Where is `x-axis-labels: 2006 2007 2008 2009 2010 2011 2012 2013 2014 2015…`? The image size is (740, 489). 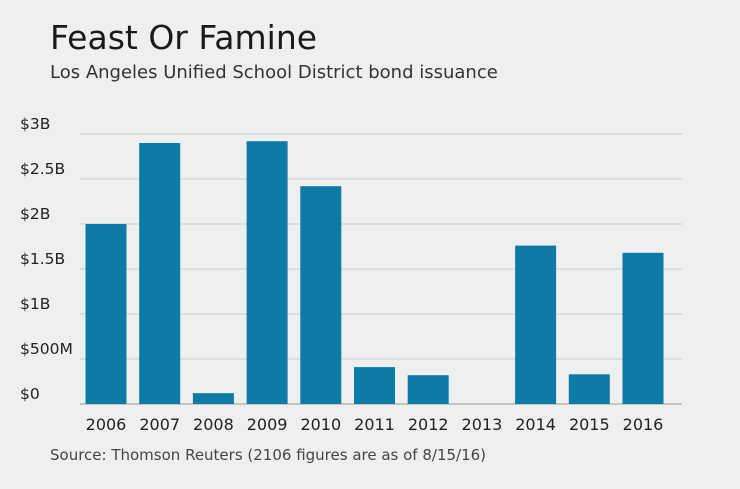 x-axis-labels: 2006 2007 2008 2009 2010 2011 2012 2013 2014 2015… is located at coordinates (375, 424).